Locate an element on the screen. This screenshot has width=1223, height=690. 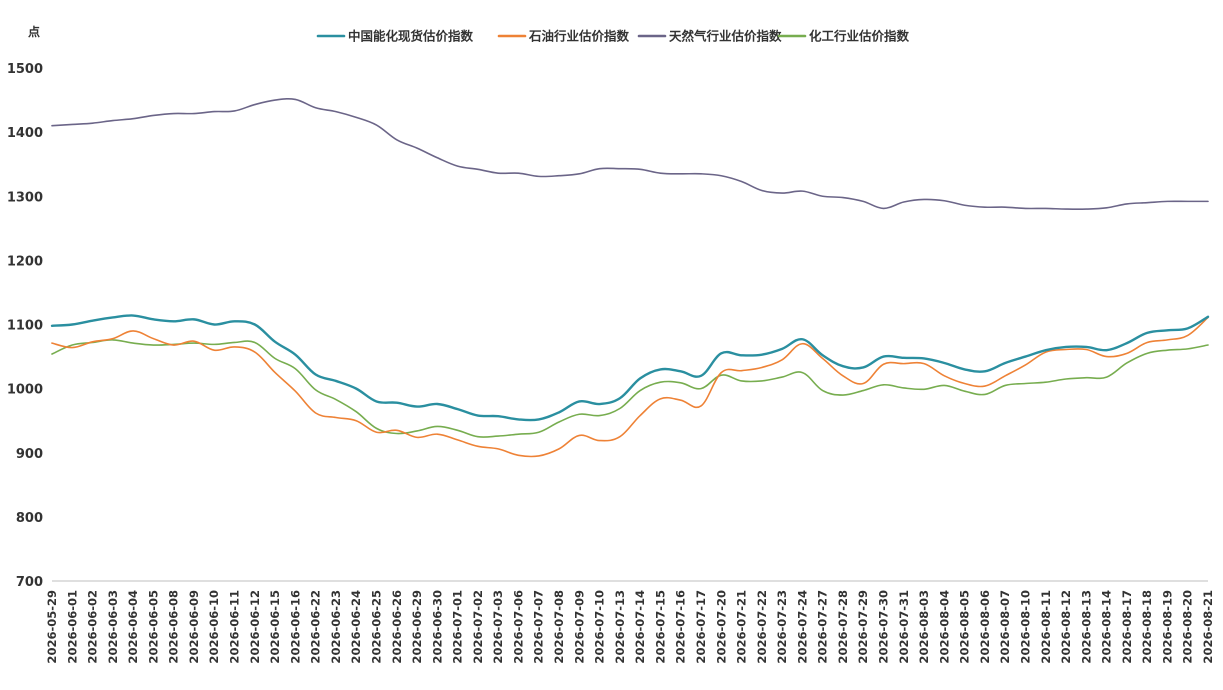
legend-label: 石油行业估价指数 is located at coordinates (579, 36).